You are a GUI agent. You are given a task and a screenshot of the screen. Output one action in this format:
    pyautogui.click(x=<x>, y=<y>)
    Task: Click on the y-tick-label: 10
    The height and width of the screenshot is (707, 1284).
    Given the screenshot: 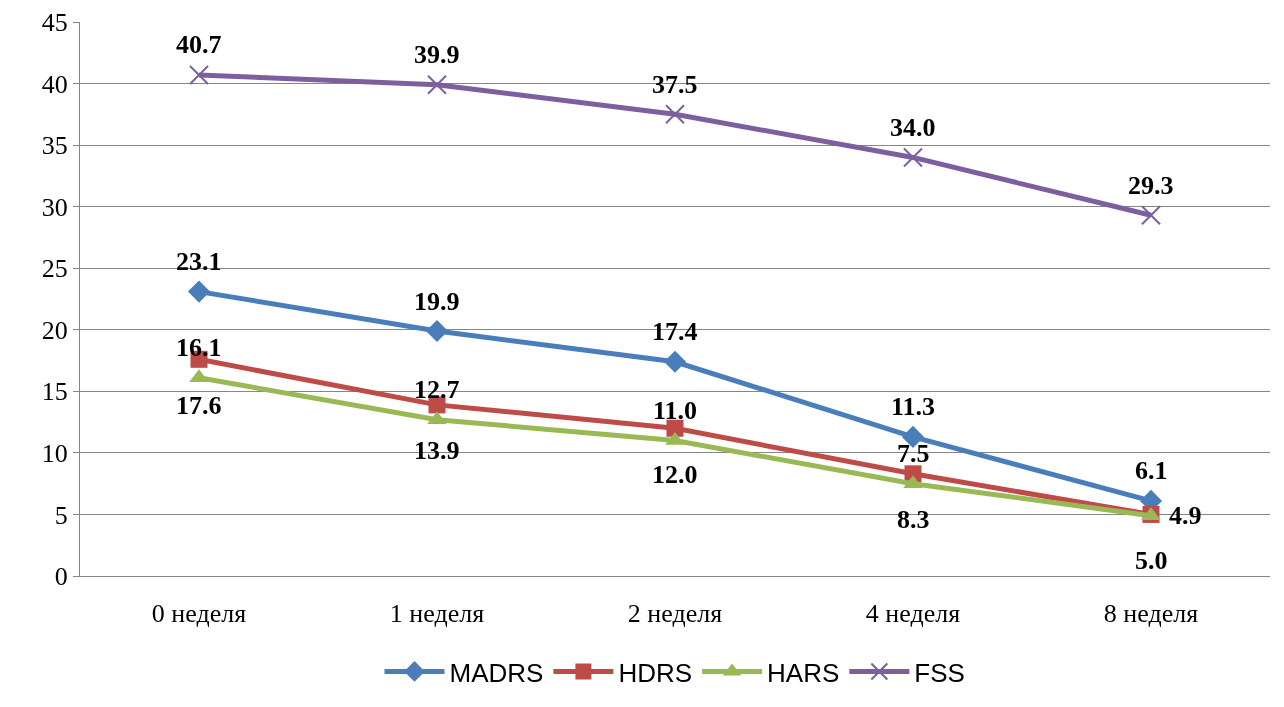 What is the action you would take?
    pyautogui.click(x=54, y=453)
    